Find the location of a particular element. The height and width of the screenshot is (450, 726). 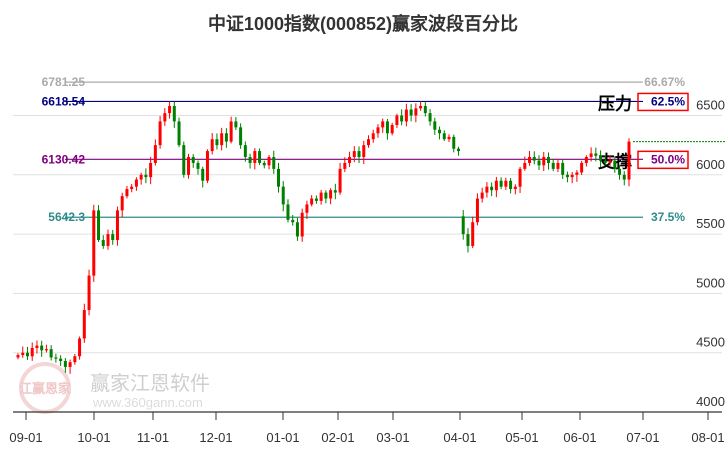

chart-title: 中证1000指数(000852)赢家波段百分比 is located at coordinates (363, 24).